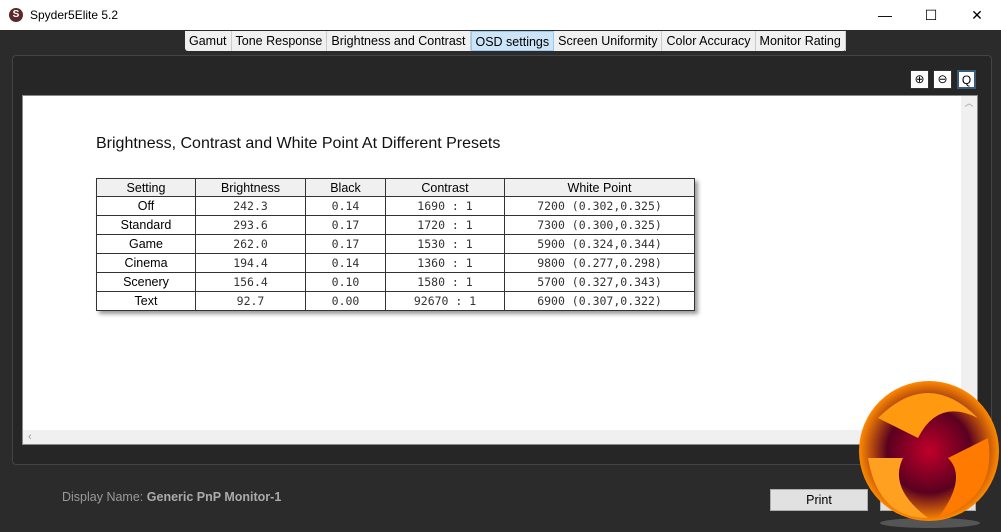 The image size is (1001, 532). What do you see at coordinates (345, 282) in the screenshot?
I see `table-cell: 0.10` at bounding box center [345, 282].